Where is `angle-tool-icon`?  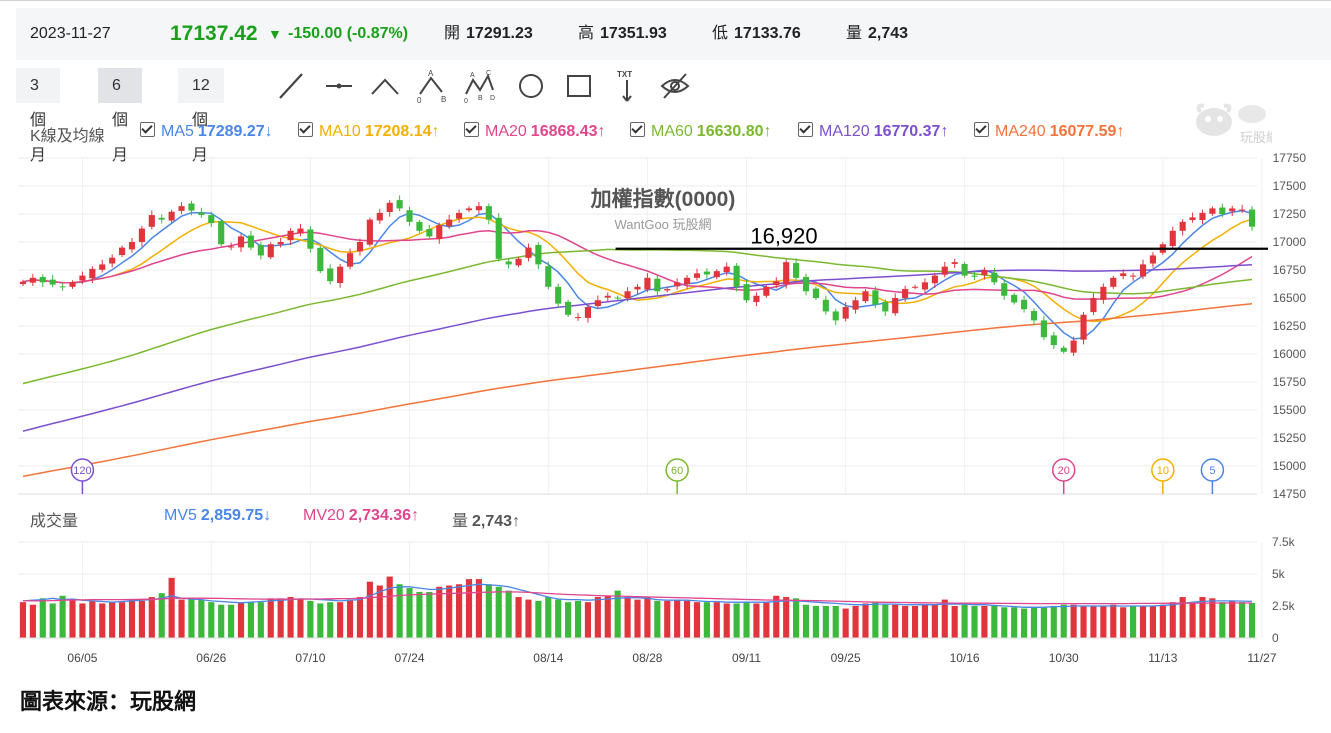 angle-tool-icon is located at coordinates (385, 86).